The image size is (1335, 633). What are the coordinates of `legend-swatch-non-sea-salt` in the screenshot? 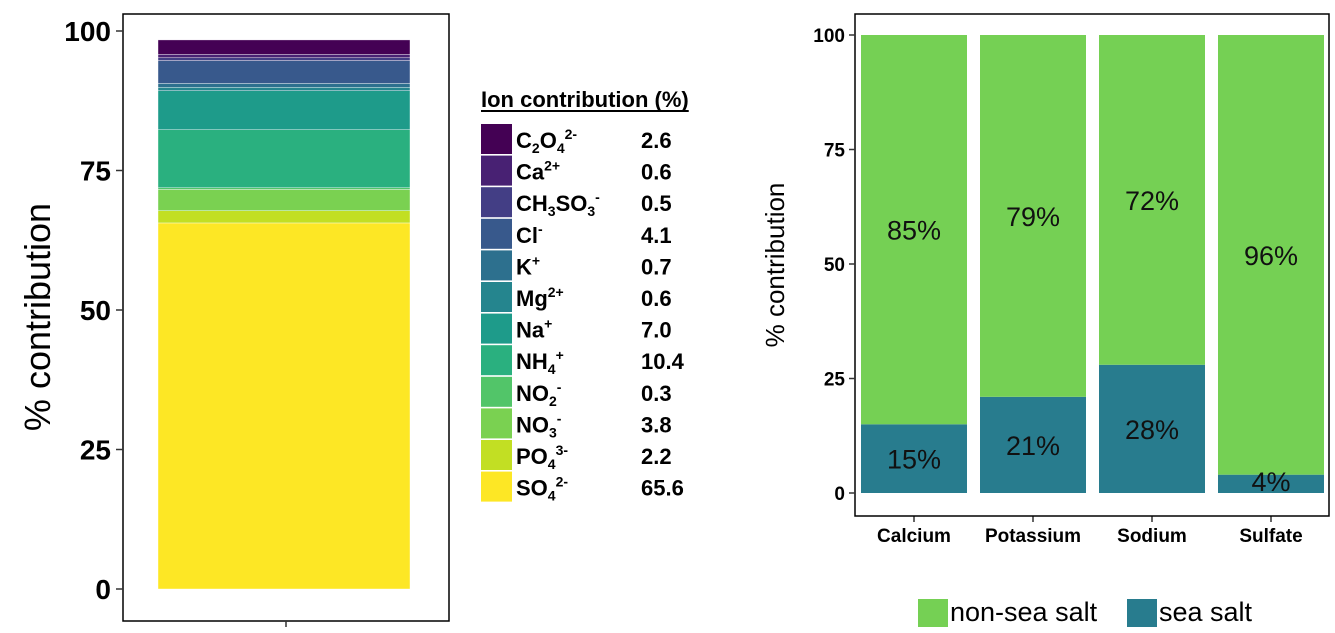 It's located at (933, 613).